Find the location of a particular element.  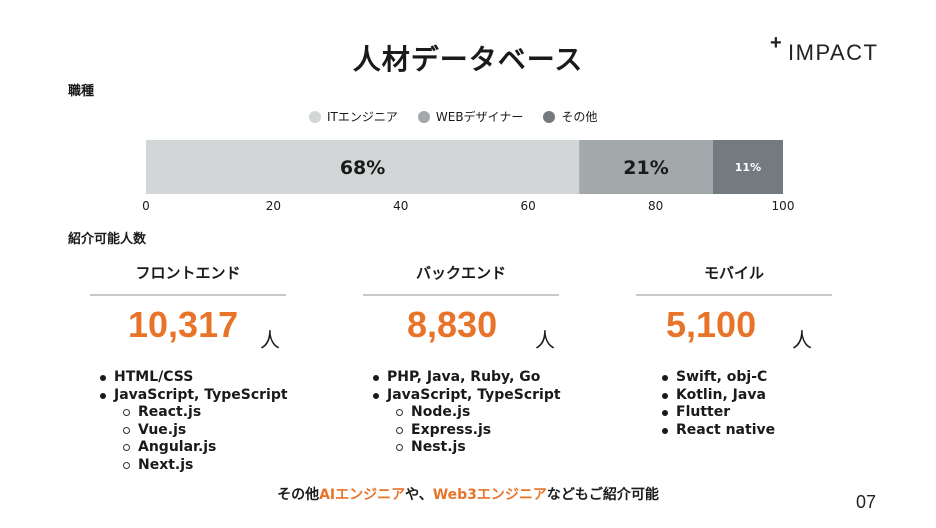

backend-heading: バックエンド is located at coordinates (460, 273).